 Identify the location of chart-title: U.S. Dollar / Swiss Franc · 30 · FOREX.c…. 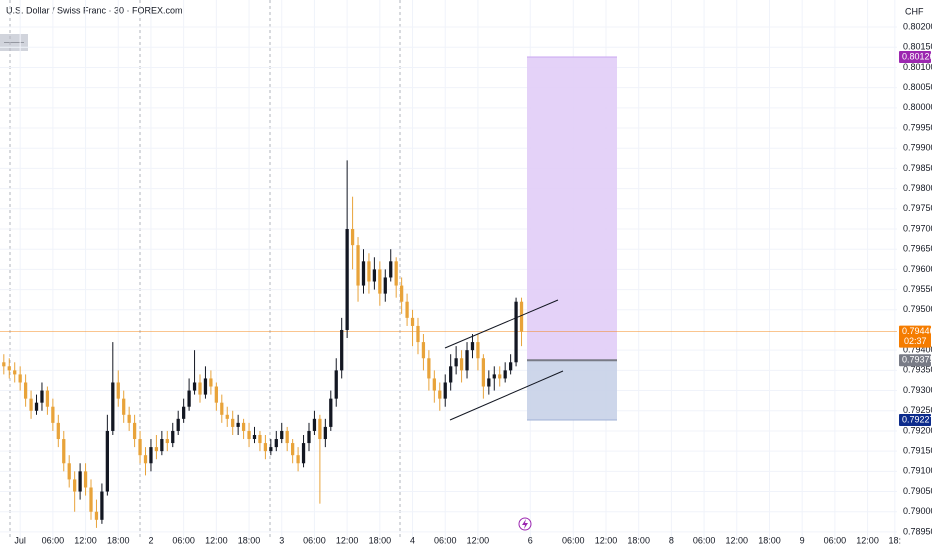
(94, 10).